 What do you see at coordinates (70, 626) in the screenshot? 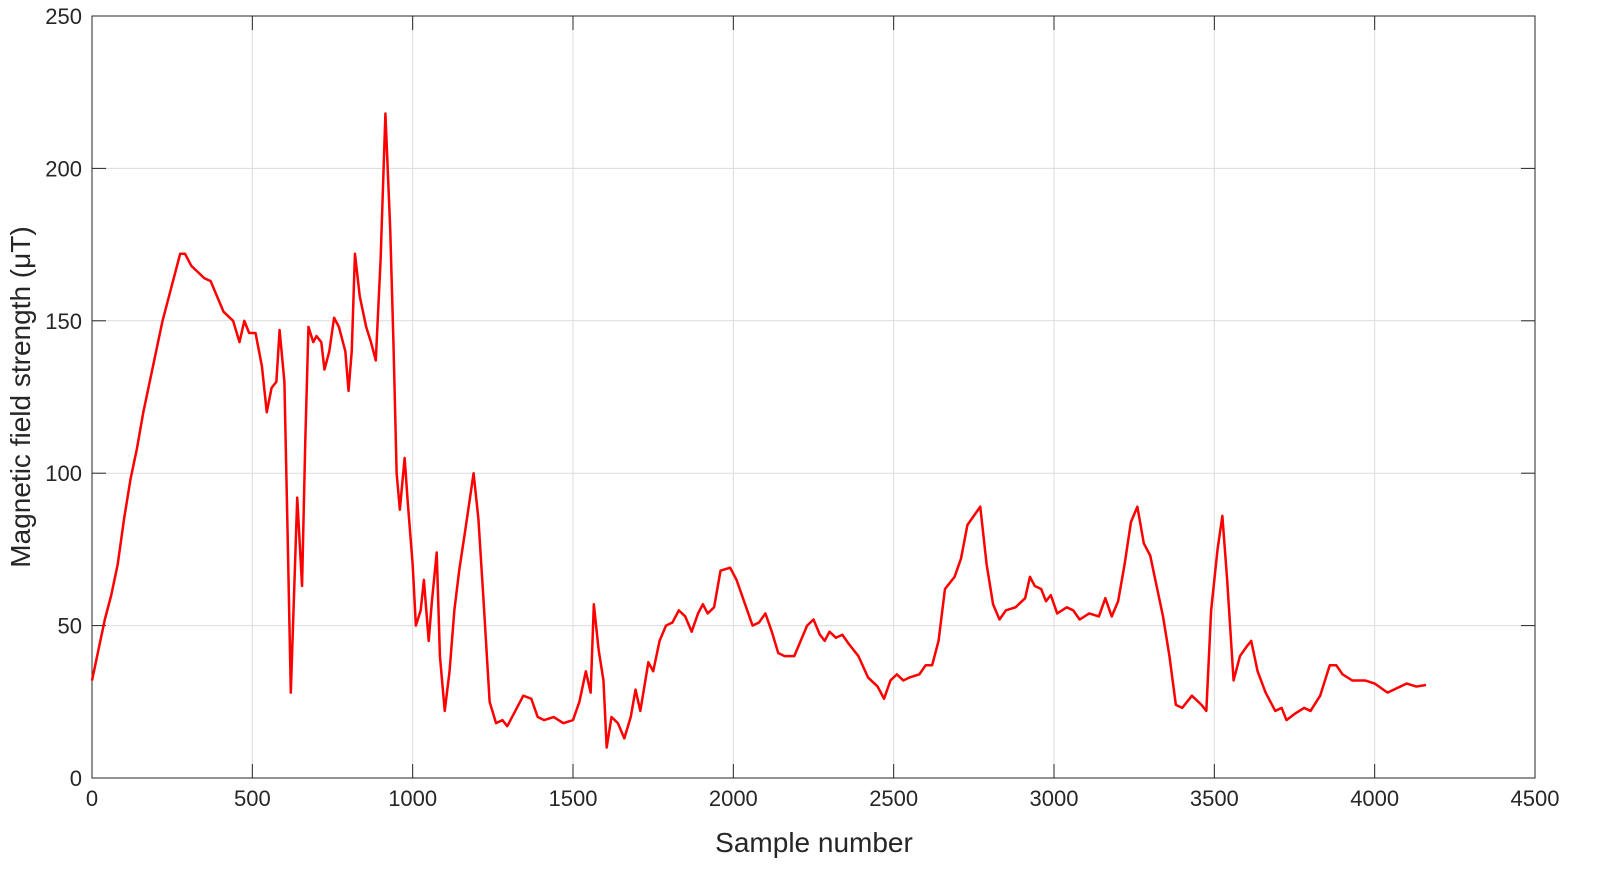
I see `y-tick-label: 50` at bounding box center [70, 626].